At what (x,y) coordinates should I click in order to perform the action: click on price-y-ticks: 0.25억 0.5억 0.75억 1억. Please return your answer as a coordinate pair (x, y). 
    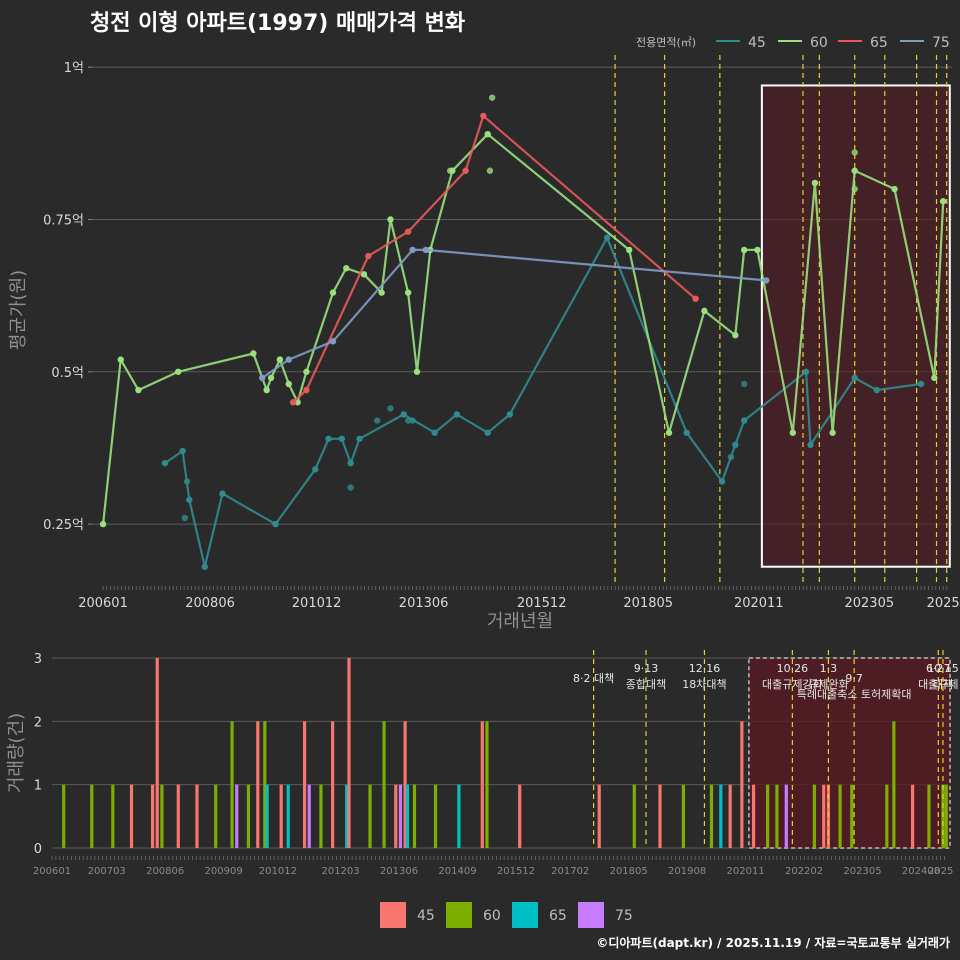
    Looking at the image, I should click on (67, 297).